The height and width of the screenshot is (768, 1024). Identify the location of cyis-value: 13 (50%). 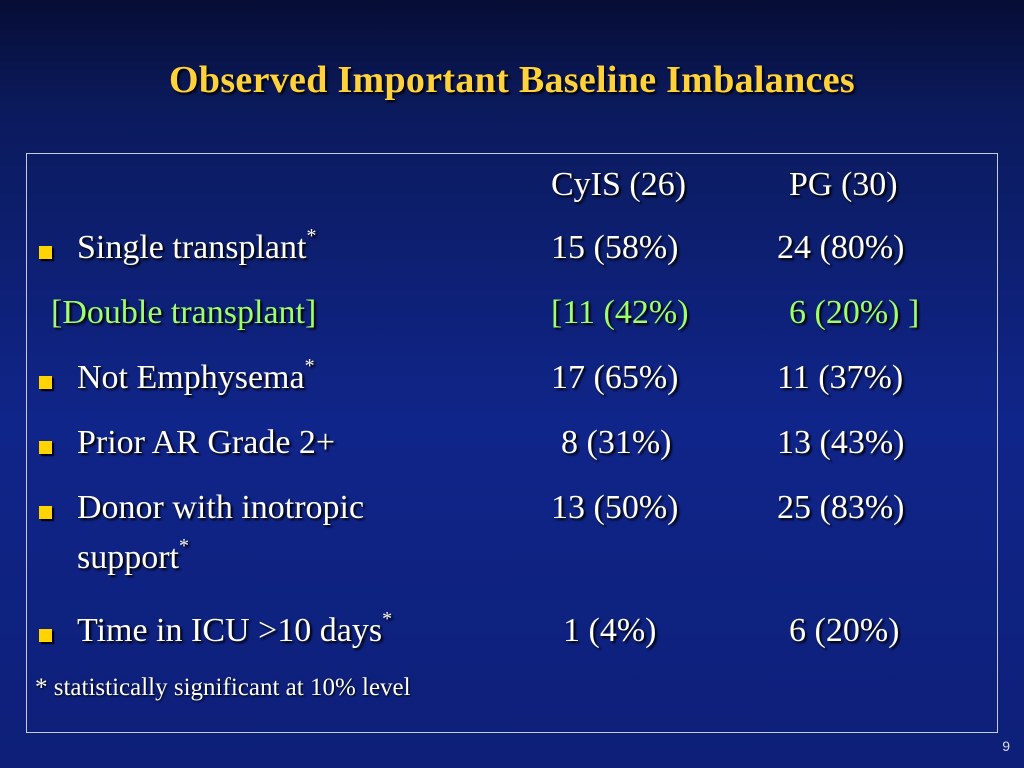
(615, 507).